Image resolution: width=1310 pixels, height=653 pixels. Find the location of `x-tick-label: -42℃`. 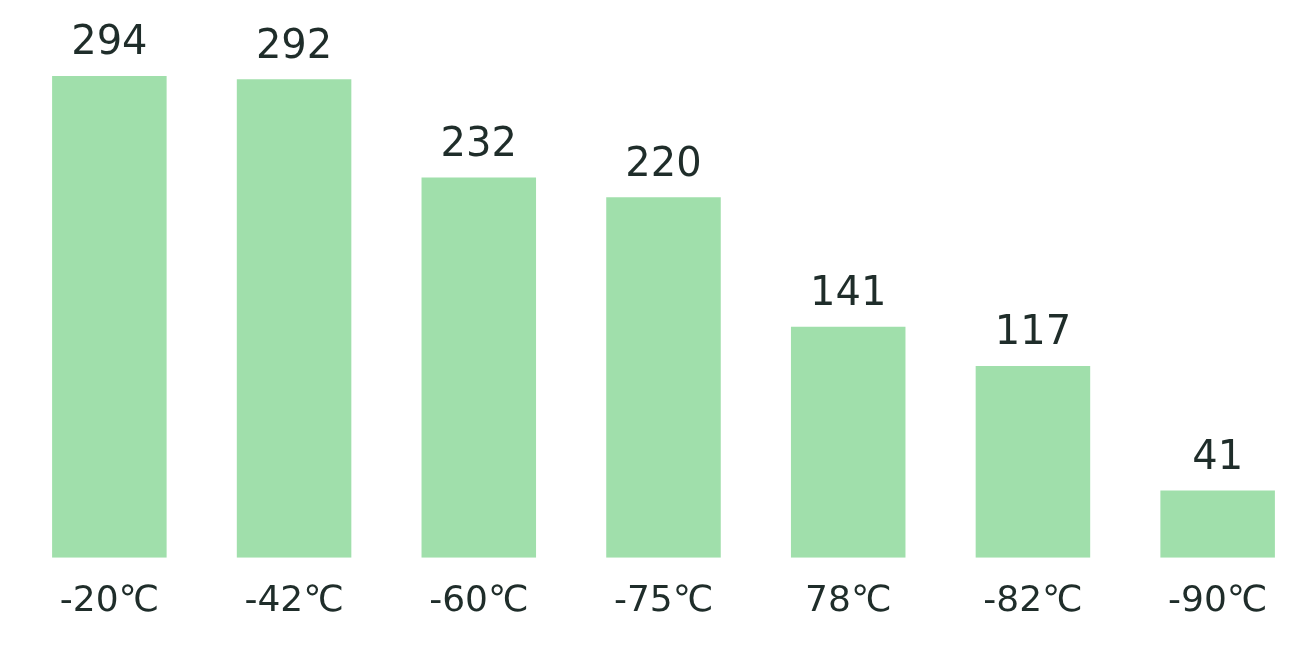

x-tick-label: -42℃ is located at coordinates (294, 598).